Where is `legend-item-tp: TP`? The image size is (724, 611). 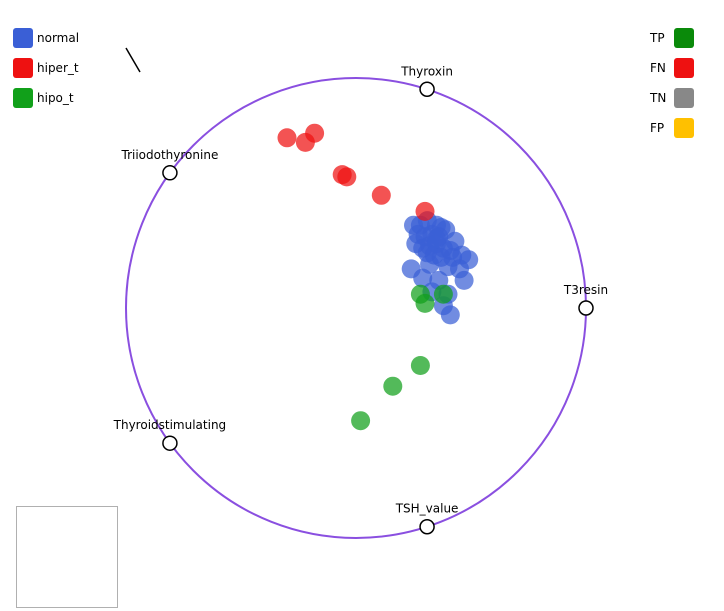 legend-item-tp: TP is located at coordinates (672, 38).